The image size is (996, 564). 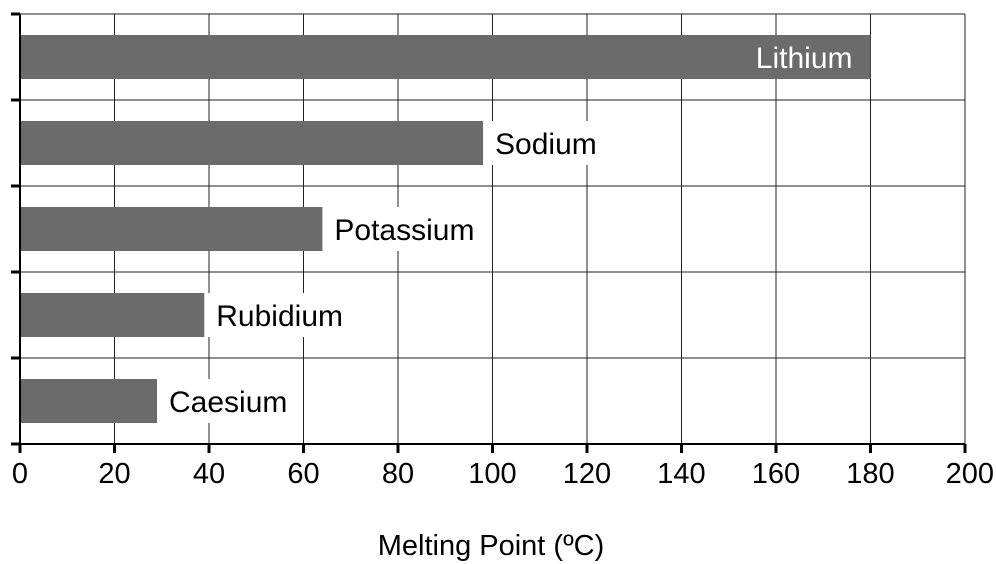 I want to click on x-tick-label-200: 200, so click(x=970, y=474).